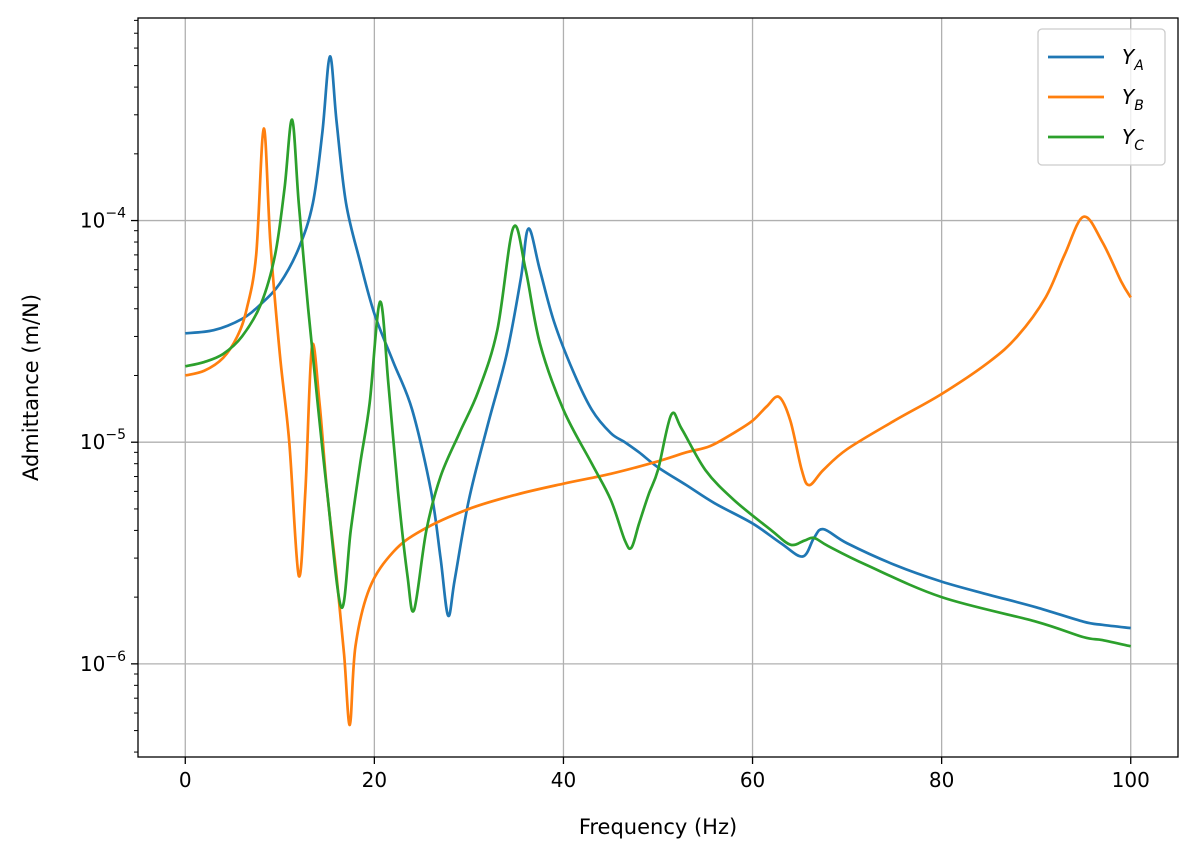 This screenshot has width=1197, height=858. I want to click on legend: YA YB YC, so click(1101, 97).